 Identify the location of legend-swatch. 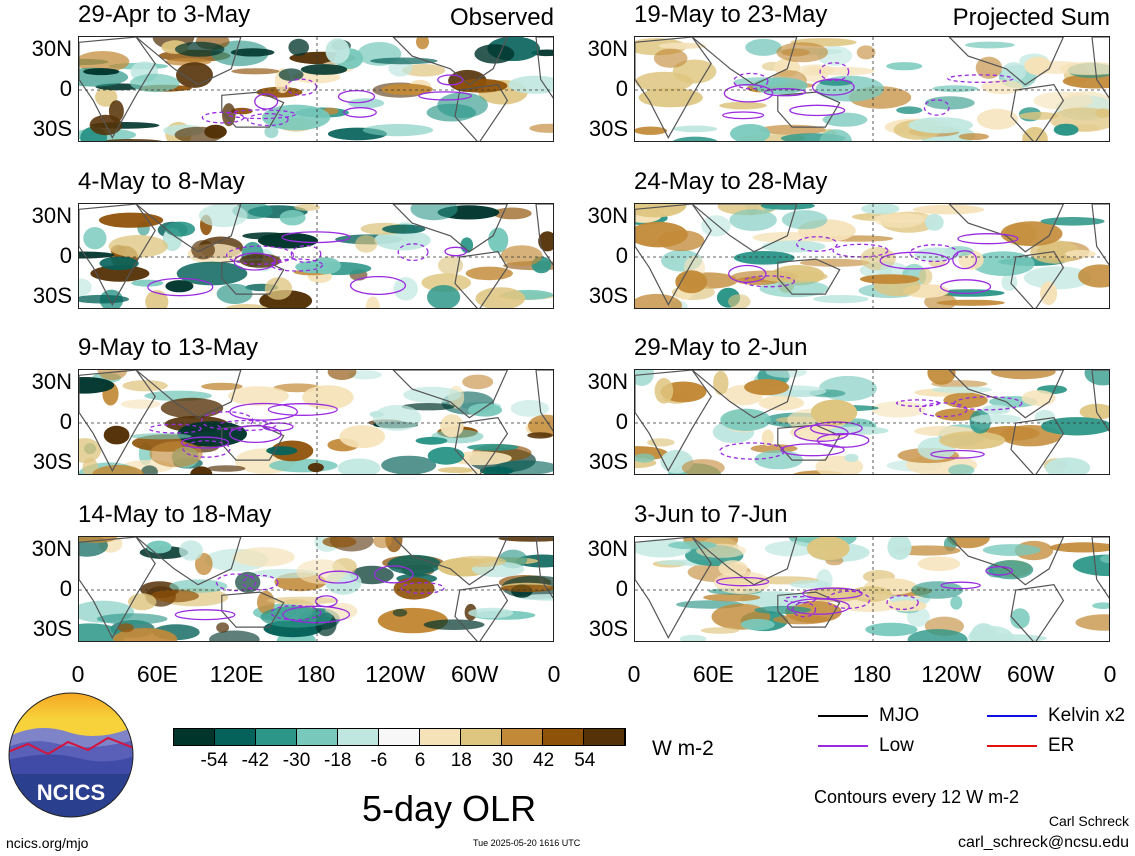
(1012, 716).